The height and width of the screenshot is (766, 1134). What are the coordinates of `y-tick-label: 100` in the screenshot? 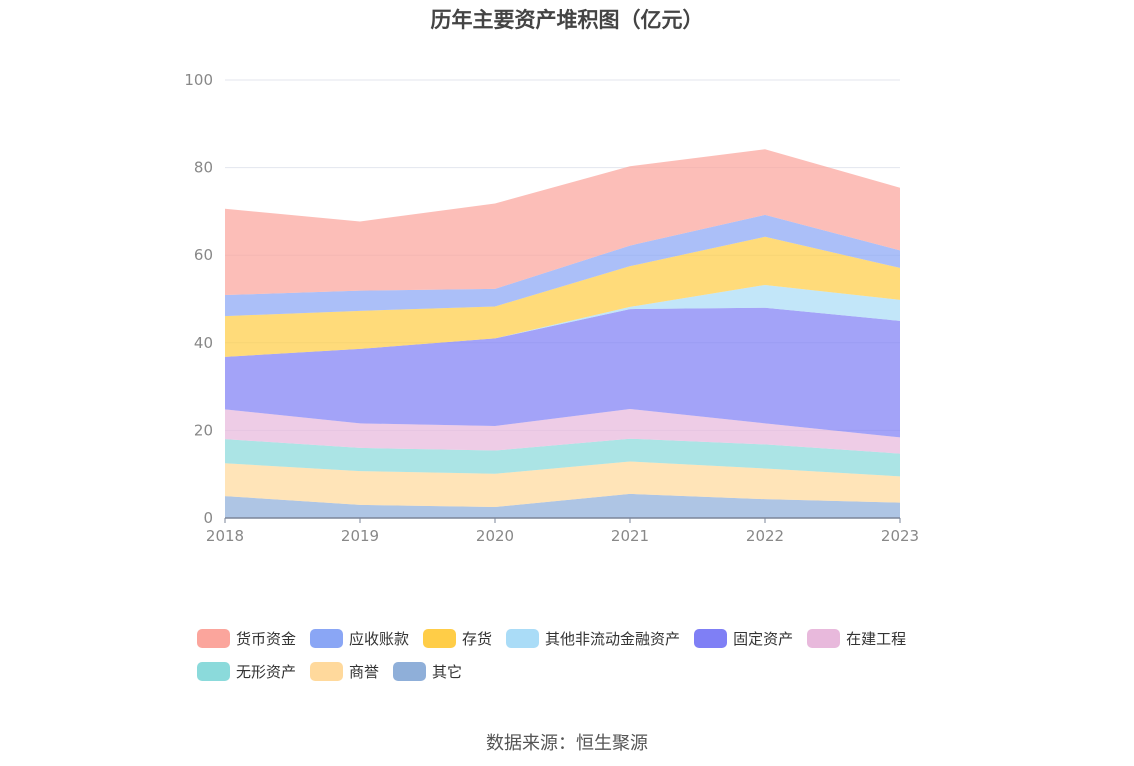 It's located at (198, 80).